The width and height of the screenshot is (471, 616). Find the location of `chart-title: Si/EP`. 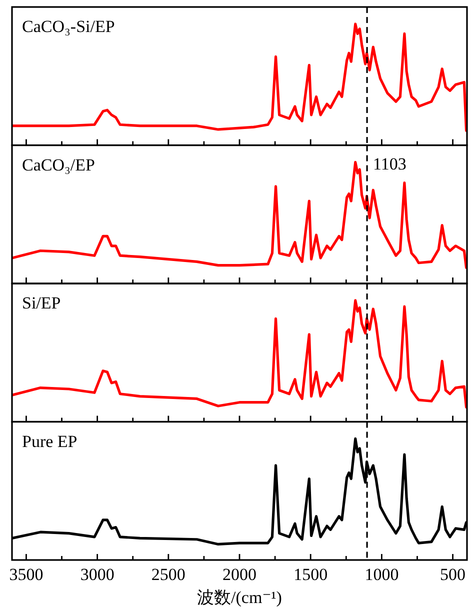

chart-title: Si/EP is located at coordinates (41, 303).